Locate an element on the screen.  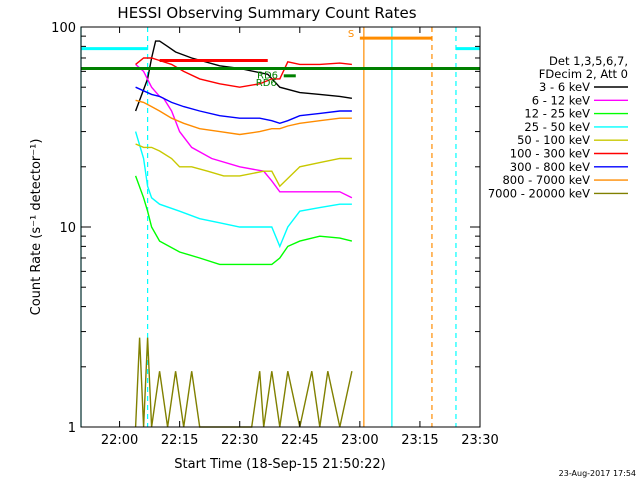
legend-label-2: 12 - 25 keV is located at coordinates (557, 114).